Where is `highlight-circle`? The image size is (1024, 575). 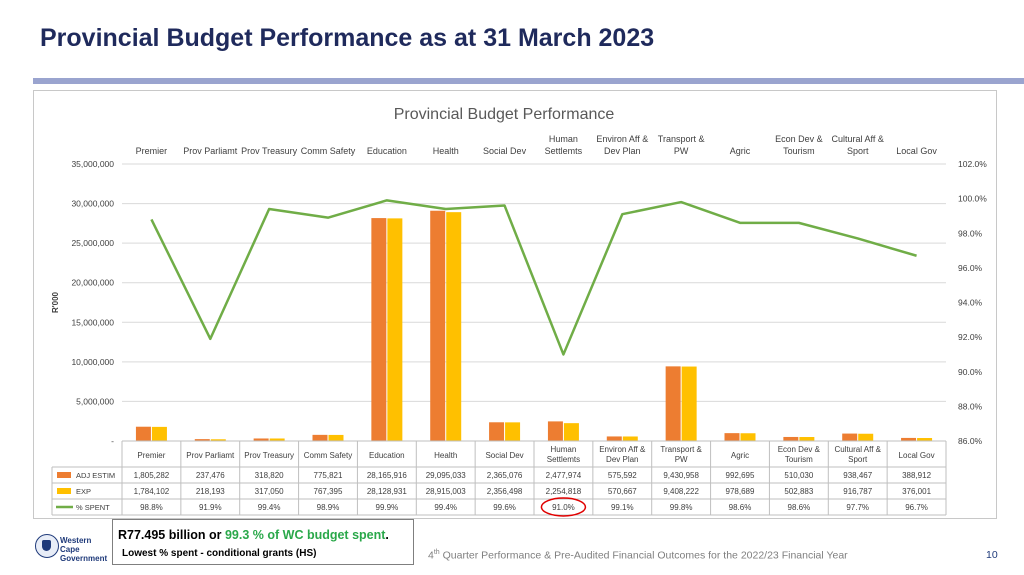 highlight-circle is located at coordinates (563, 507).